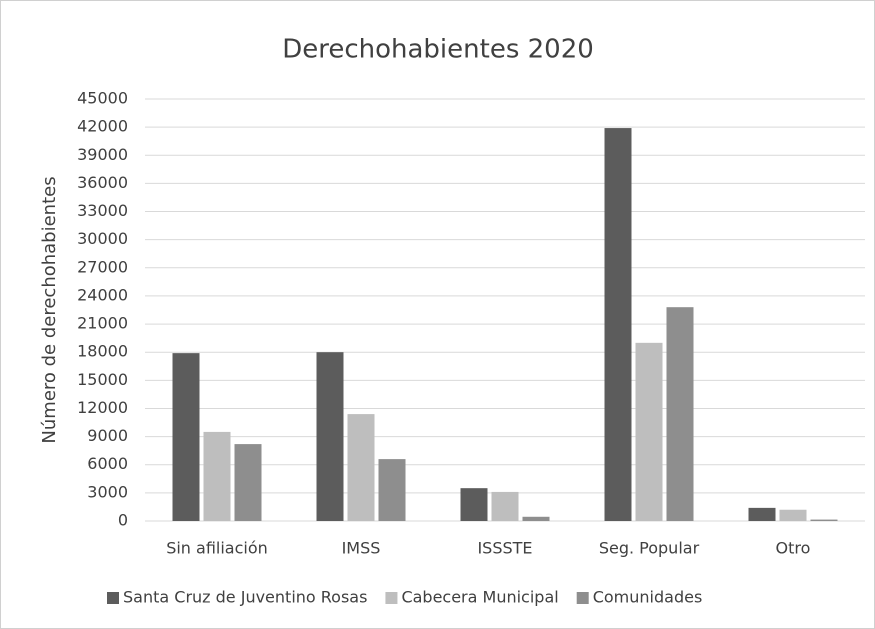 The height and width of the screenshot is (629, 875). I want to click on y-tick-label: 21000, so click(102, 323).